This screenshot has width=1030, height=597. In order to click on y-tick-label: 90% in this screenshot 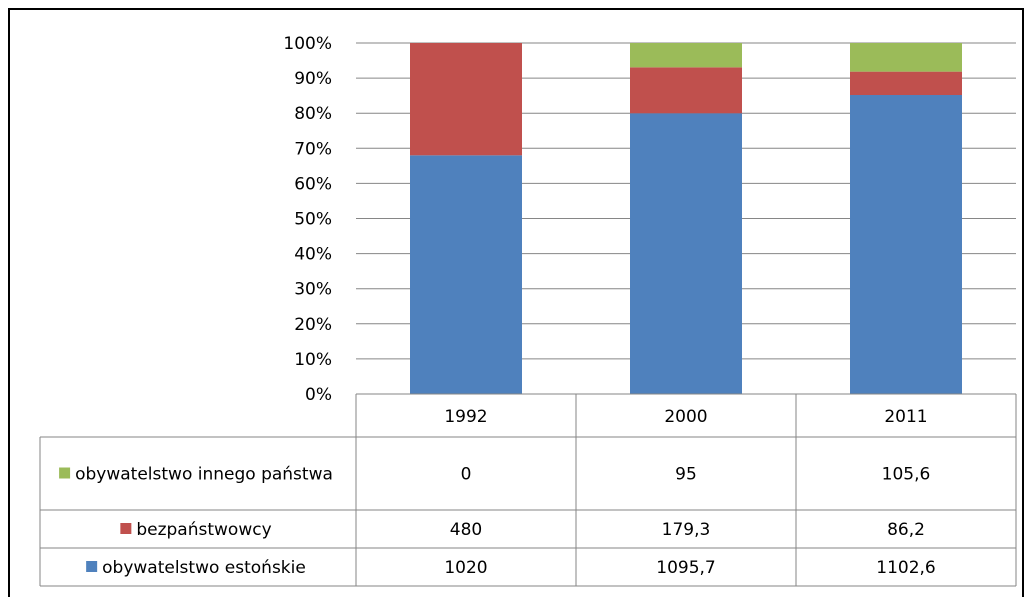, I will do `click(313, 79)`.